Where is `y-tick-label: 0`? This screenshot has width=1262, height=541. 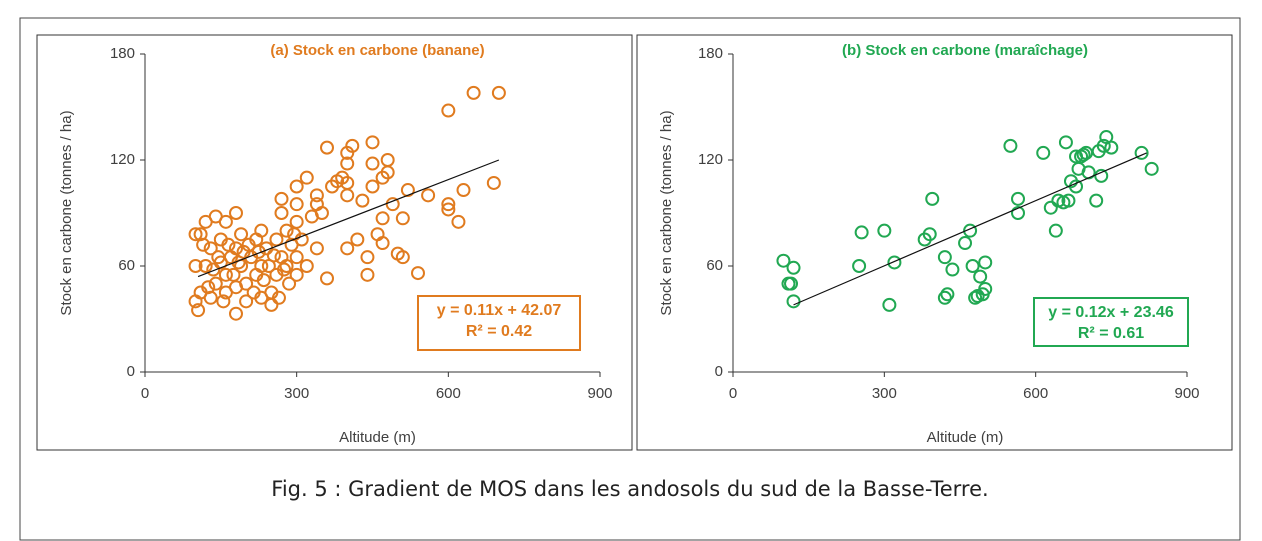 y-tick-label: 0 is located at coordinates (719, 371).